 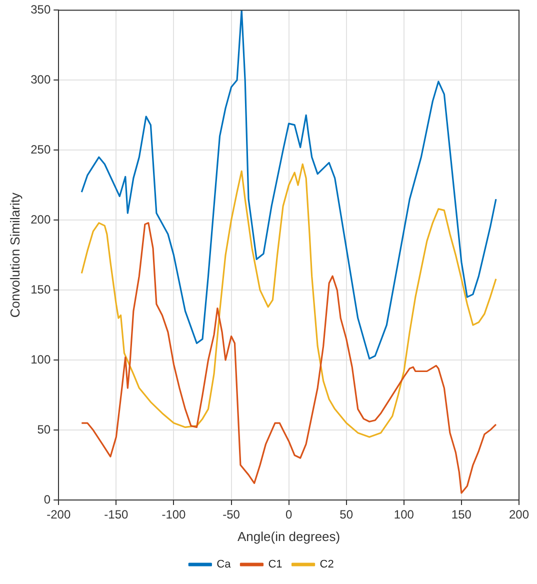 I want to click on y-tick-label: 150, so click(x=40, y=289).